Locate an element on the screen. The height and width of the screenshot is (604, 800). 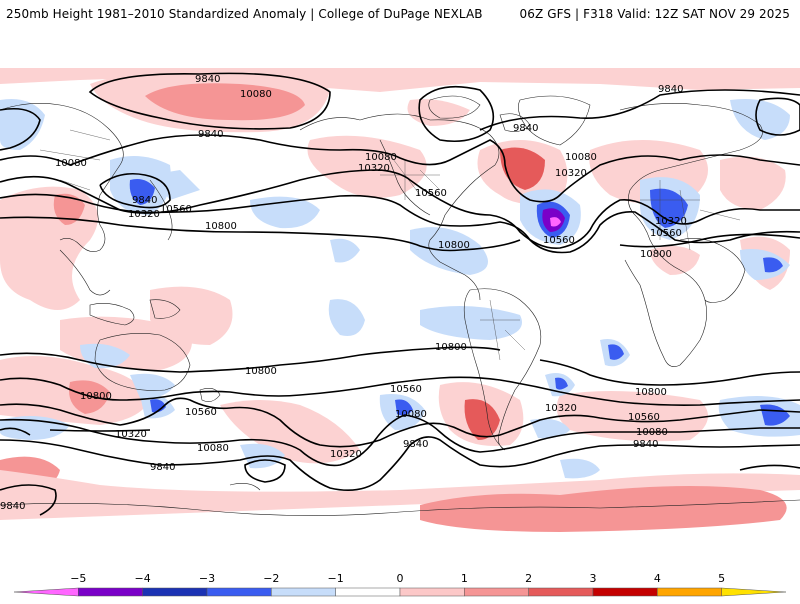
colorbar-tick-label: −3 is located at coordinates (207, 578).